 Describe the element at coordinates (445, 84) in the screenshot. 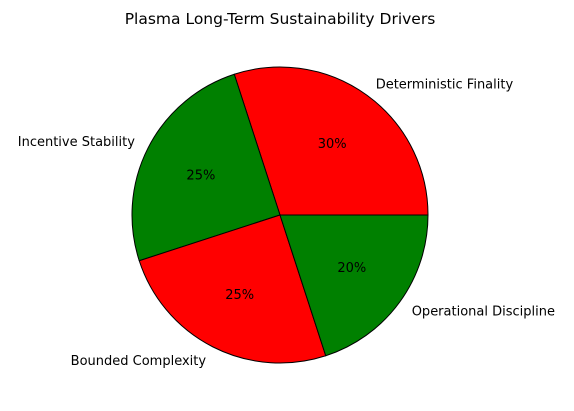

I see `slice-label-1: Deterministic Finality` at that location.